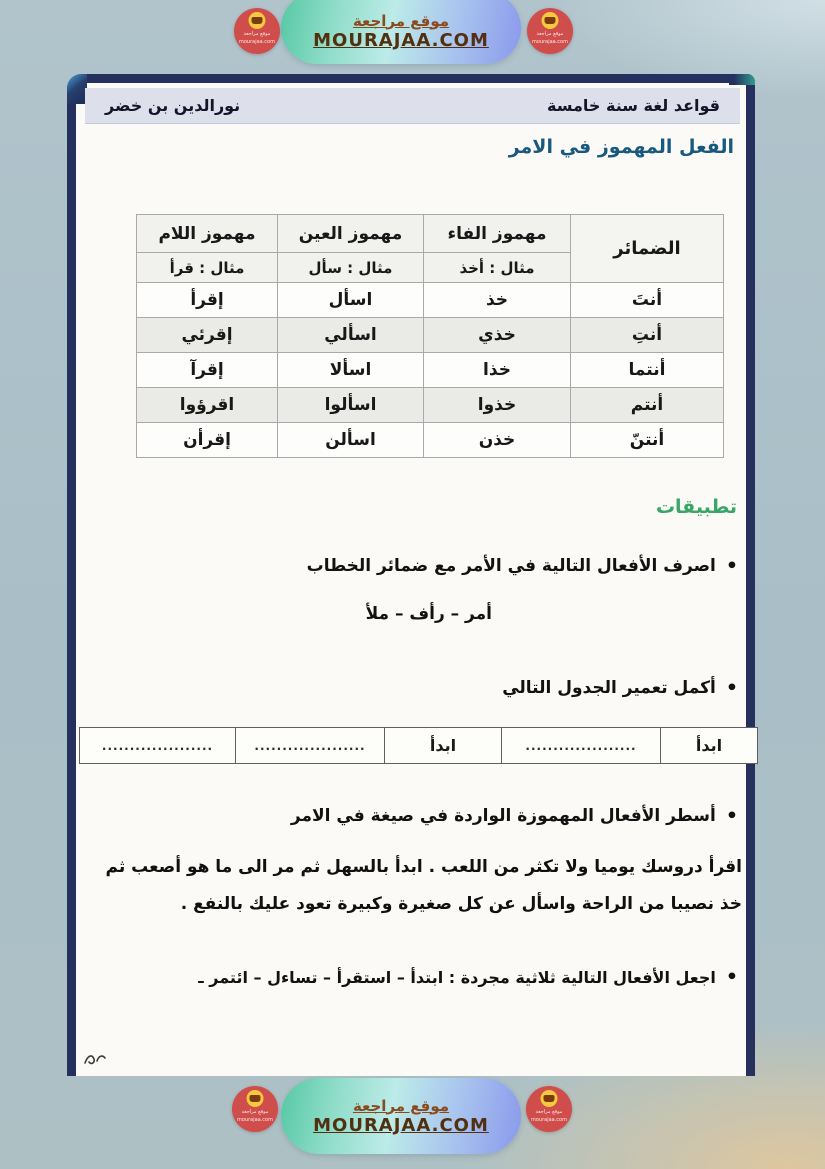 The height and width of the screenshot is (1169, 825). What do you see at coordinates (609, 688) in the screenshot?
I see `exercise-2-text: أكمل تعمير الجدول التالي` at bounding box center [609, 688].